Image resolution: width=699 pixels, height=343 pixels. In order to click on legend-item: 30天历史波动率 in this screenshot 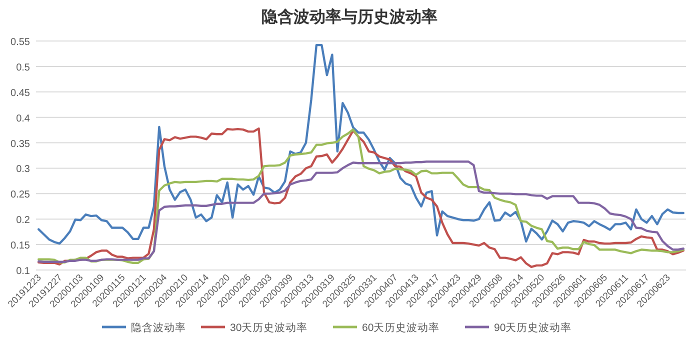, I will do `click(254, 328)`.